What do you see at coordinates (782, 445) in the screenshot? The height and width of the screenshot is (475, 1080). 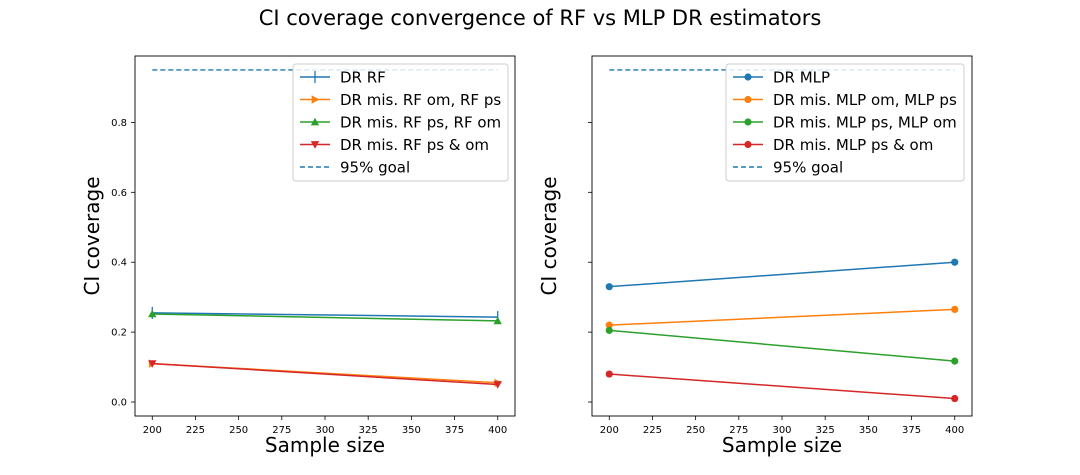 I see `panel-2-xlabel: Sample size` at bounding box center [782, 445].